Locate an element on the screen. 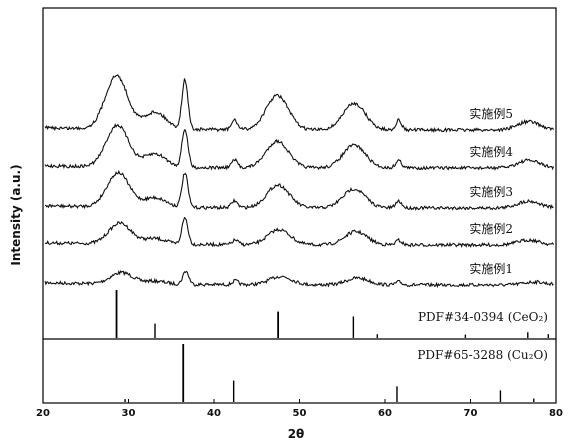  x-tick-label: 50 is located at coordinates (300, 413).